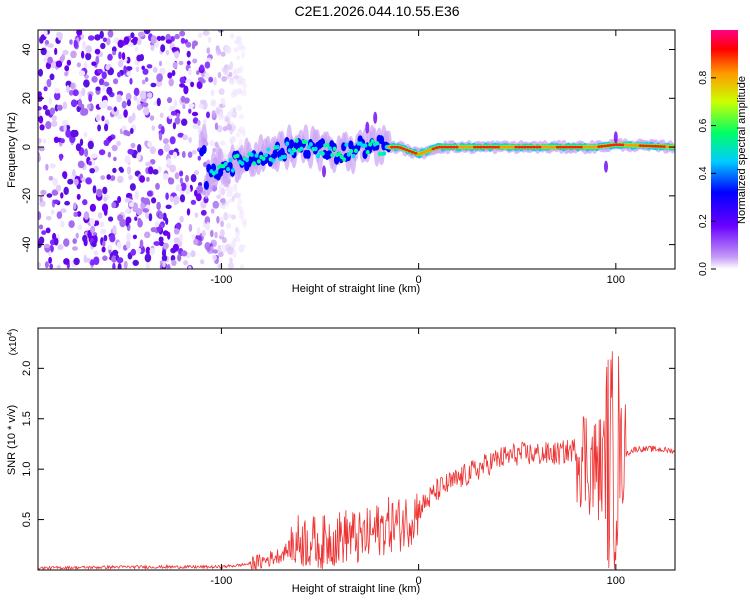  What do you see at coordinates (724, 149) in the screenshot?
I see `colorbar-gradient` at bounding box center [724, 149].